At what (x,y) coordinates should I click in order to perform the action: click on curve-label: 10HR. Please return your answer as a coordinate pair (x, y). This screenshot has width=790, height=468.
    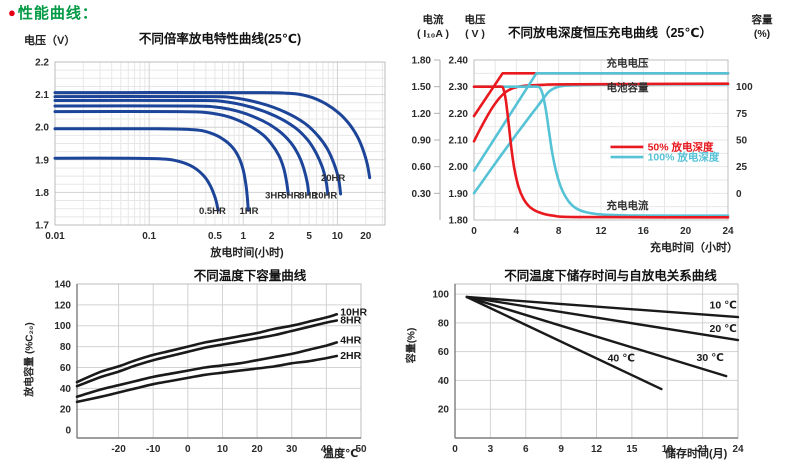
    Looking at the image, I should click on (353, 312).